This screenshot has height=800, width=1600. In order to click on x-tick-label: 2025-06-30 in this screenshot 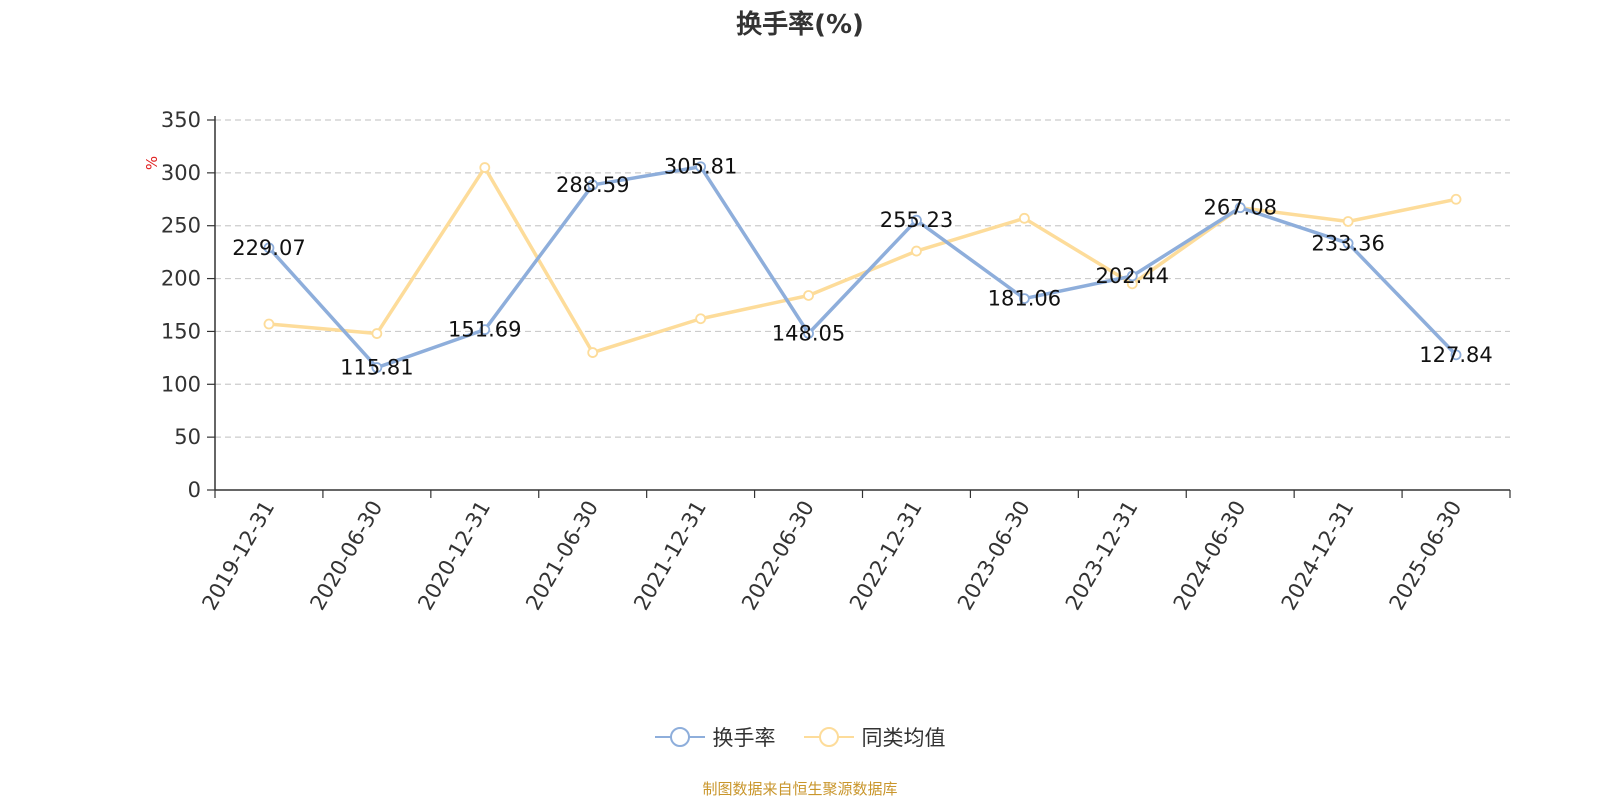, I will do `click(1426, 556)`.